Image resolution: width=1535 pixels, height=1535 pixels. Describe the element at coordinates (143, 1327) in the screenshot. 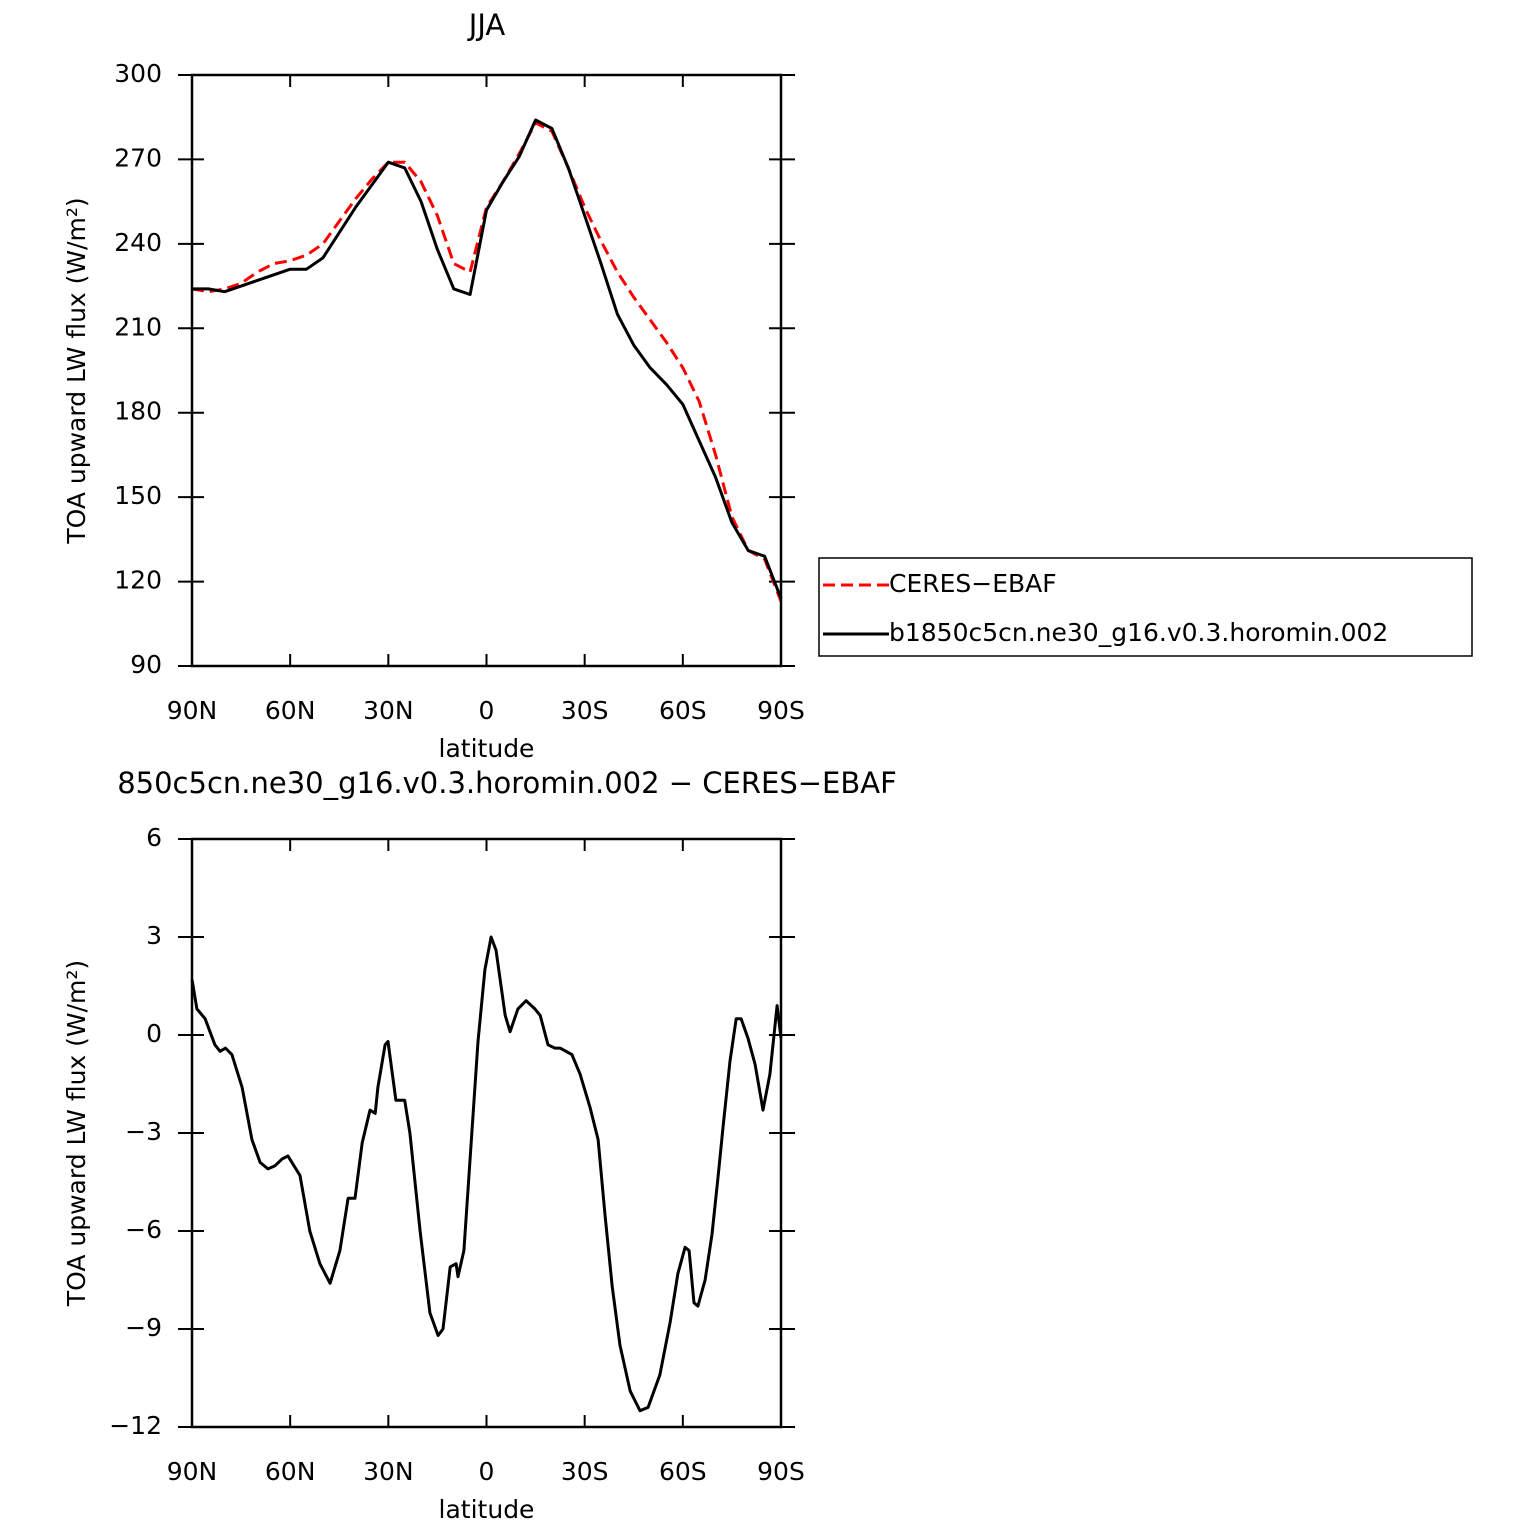

I see `y-tick-label: −9` at that location.